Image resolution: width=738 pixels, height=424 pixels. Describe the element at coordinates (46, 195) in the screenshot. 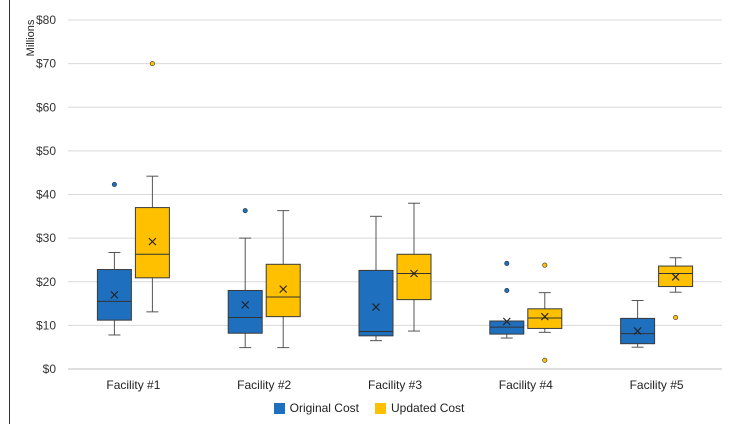

I see `y-tick-label: $40` at that location.